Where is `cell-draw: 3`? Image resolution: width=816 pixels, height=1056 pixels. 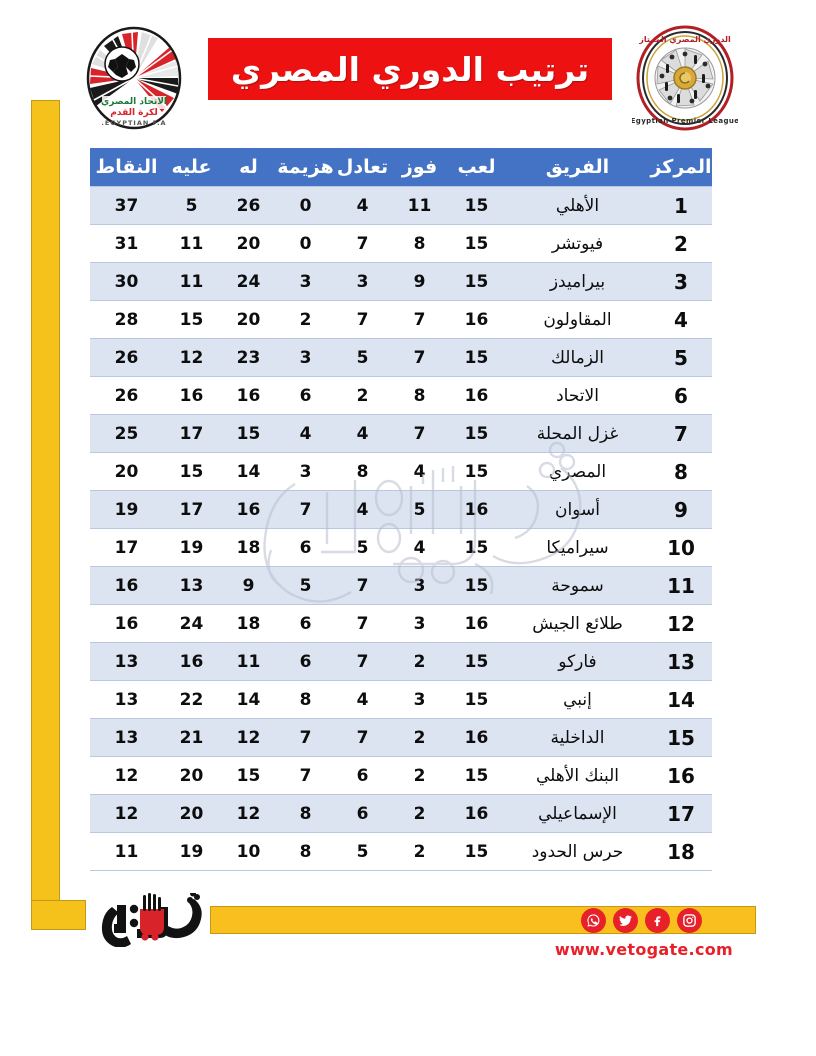
cell-draw: 3 is located at coordinates (362, 281).